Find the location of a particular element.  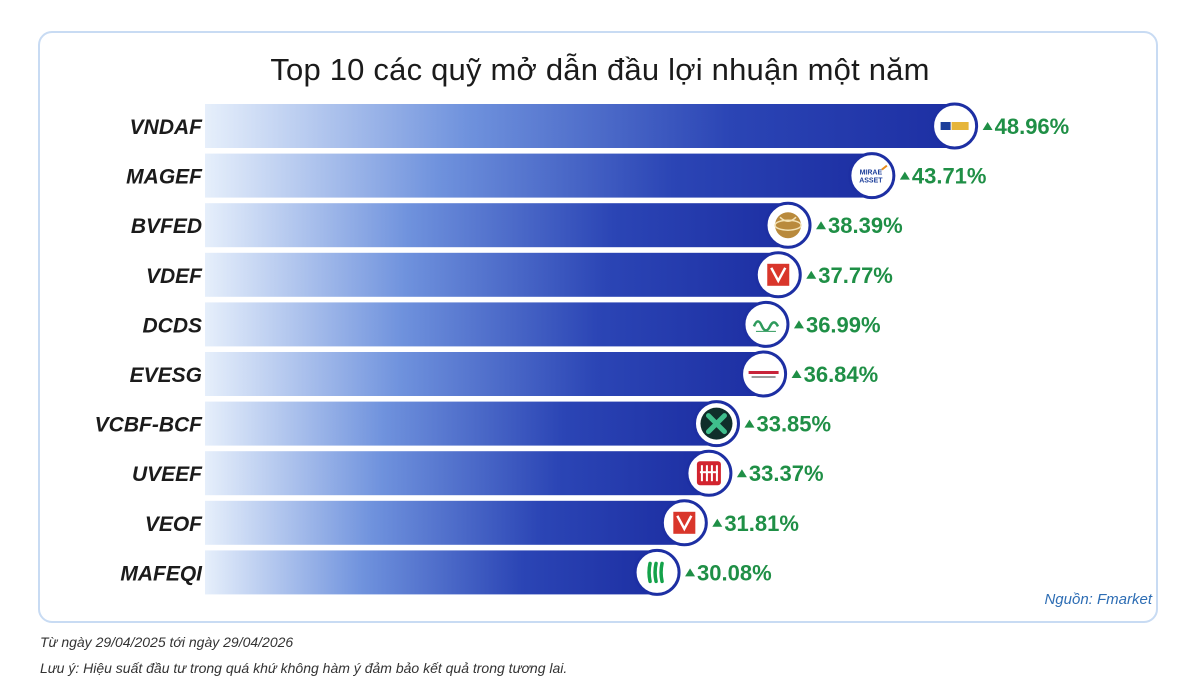

date-range-note: Từ ngày 29/04/2025 tới ngày 29/04/2026 is located at coordinates (167, 642).